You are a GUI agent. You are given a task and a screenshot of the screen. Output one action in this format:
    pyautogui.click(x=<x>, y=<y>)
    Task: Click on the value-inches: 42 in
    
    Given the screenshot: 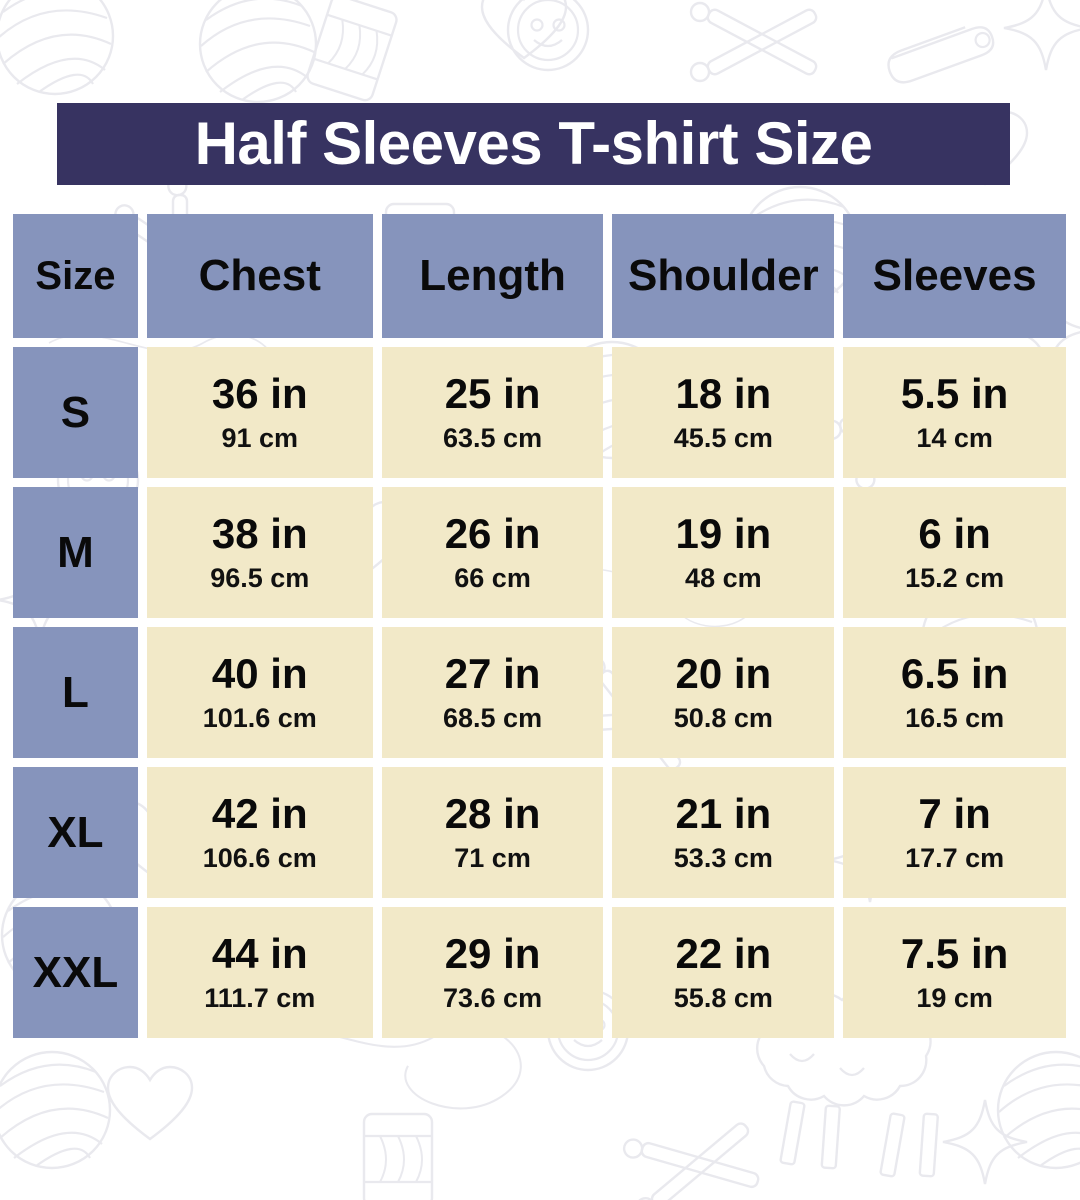 What is the action you would take?
    pyautogui.click(x=259, y=813)
    